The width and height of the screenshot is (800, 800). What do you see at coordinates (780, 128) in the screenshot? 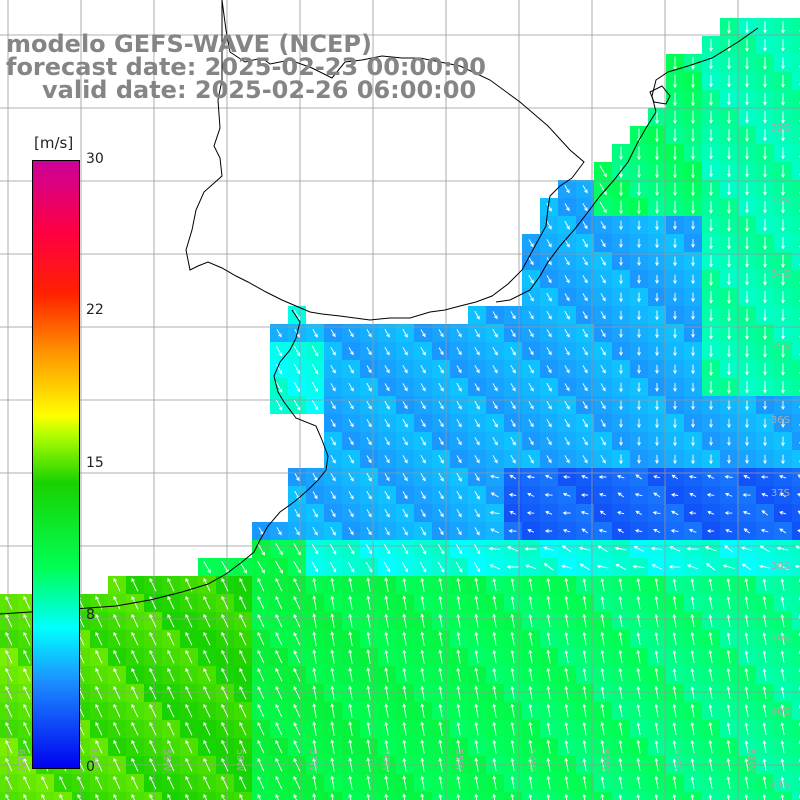
I see `latitude-label: 32S` at bounding box center [780, 128].